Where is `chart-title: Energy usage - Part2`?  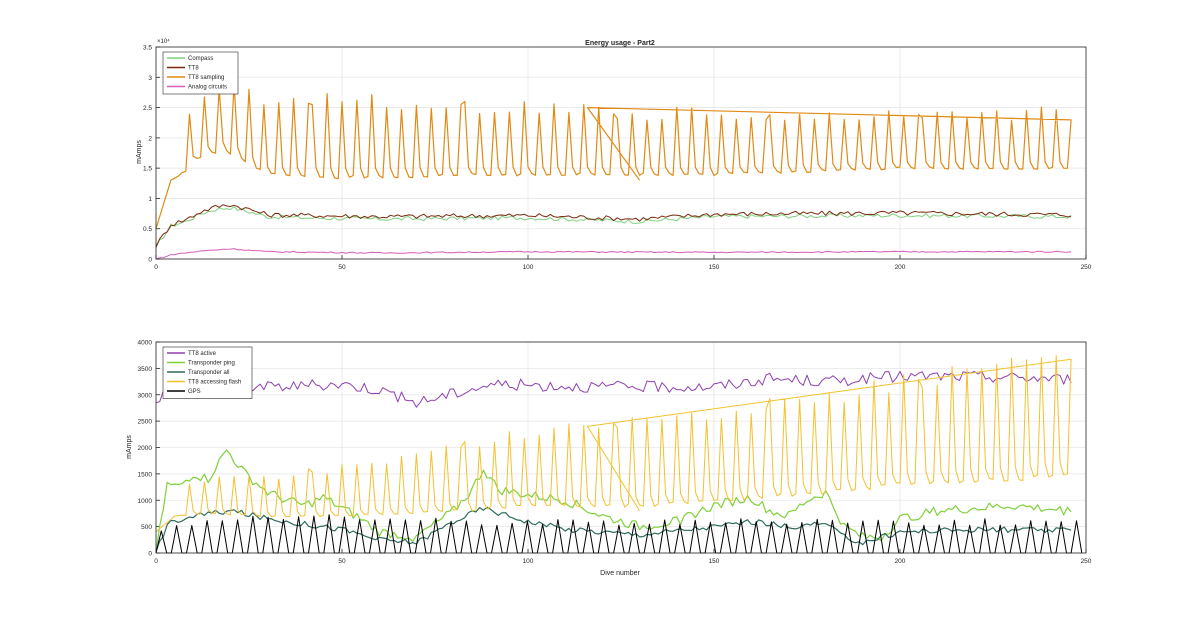
chart-title: Energy usage - Part2 is located at coordinates (620, 43).